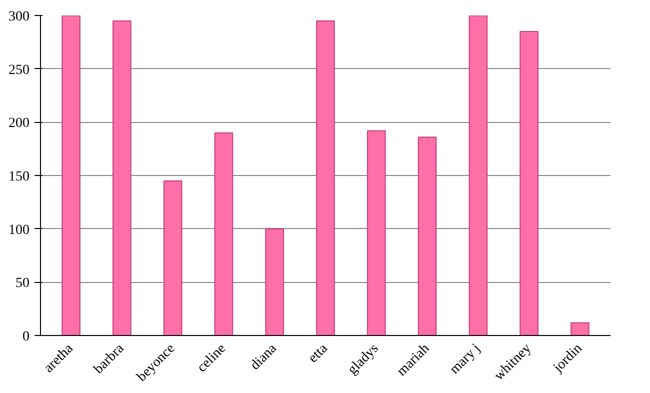  I want to click on y-tick-label: 0, so click(26, 337).